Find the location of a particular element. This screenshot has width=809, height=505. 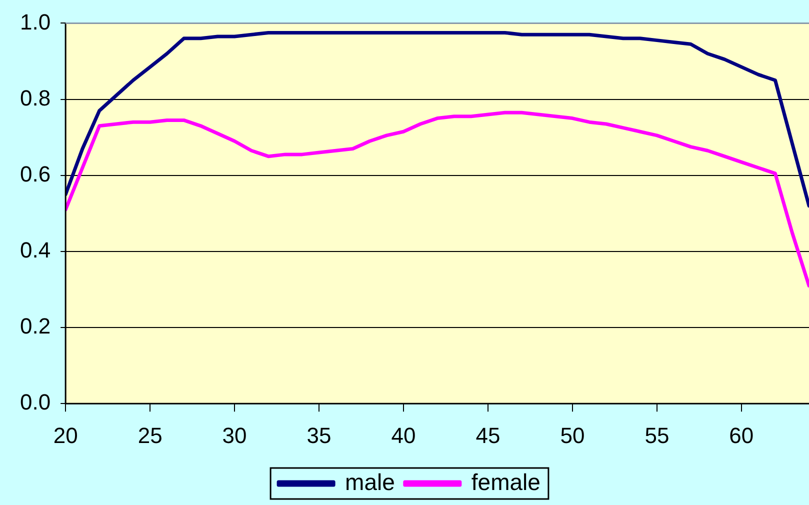

x-tick-label: 20 is located at coordinates (65, 435).